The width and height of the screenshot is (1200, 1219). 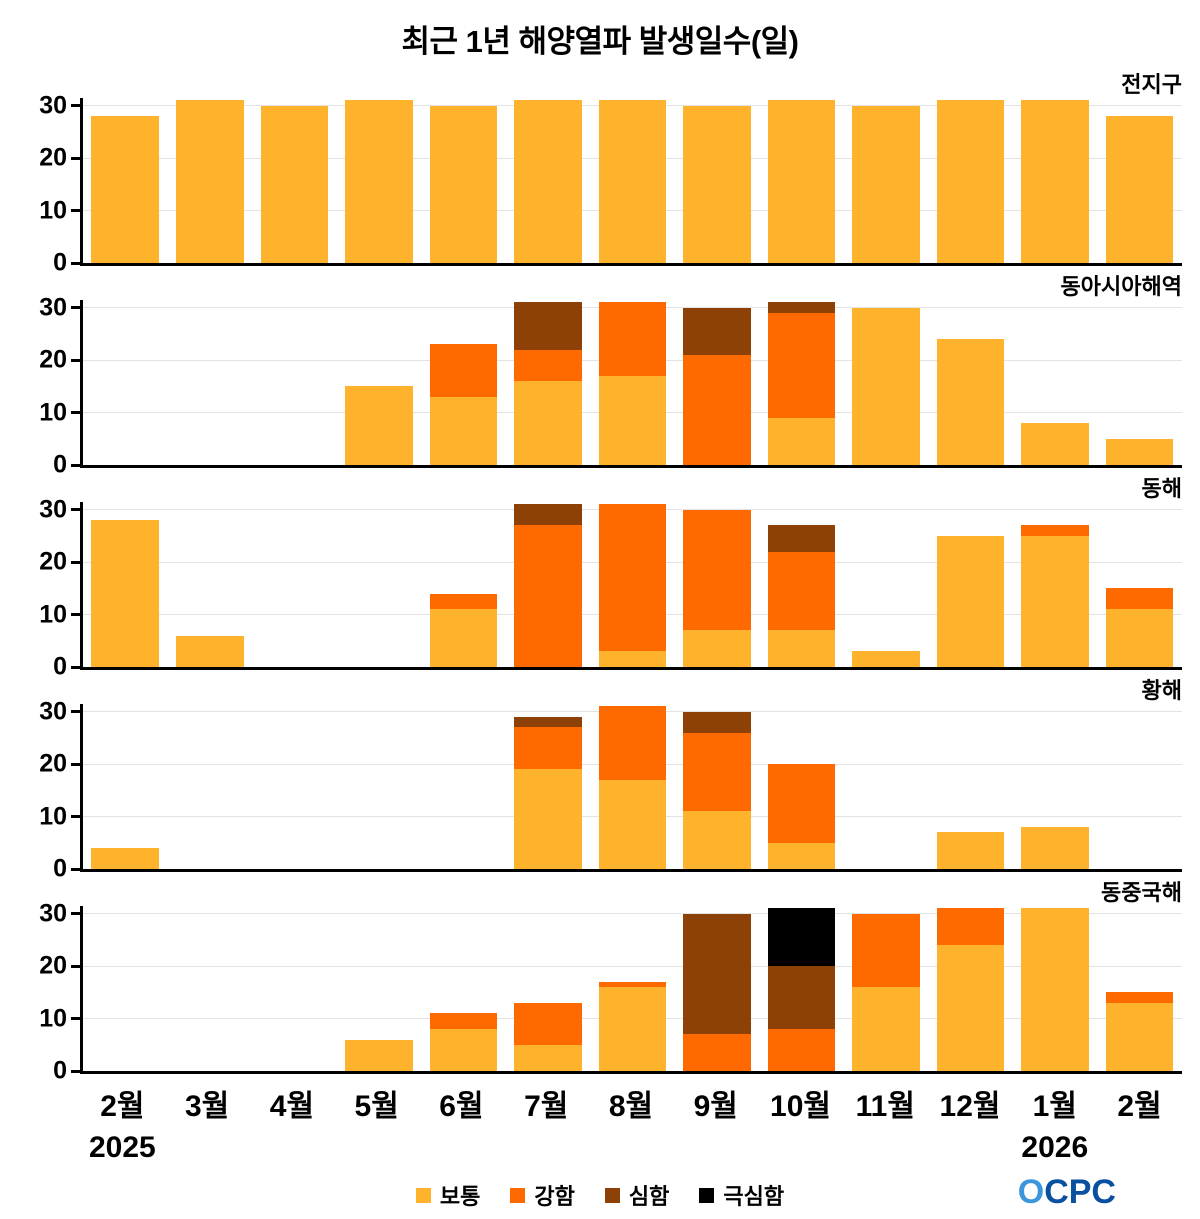 What do you see at coordinates (60, 262) in the screenshot?
I see `y-tick-label: 0` at bounding box center [60, 262].